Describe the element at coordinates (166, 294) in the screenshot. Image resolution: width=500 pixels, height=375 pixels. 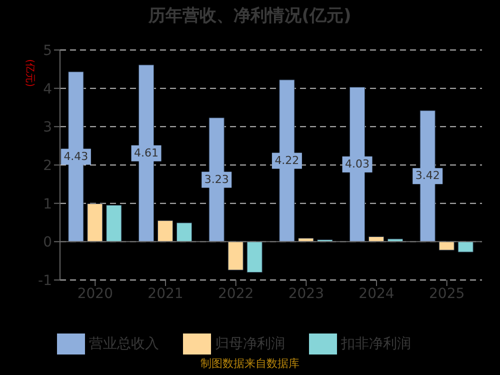
I see `x-tick-label: 2021` at that location.